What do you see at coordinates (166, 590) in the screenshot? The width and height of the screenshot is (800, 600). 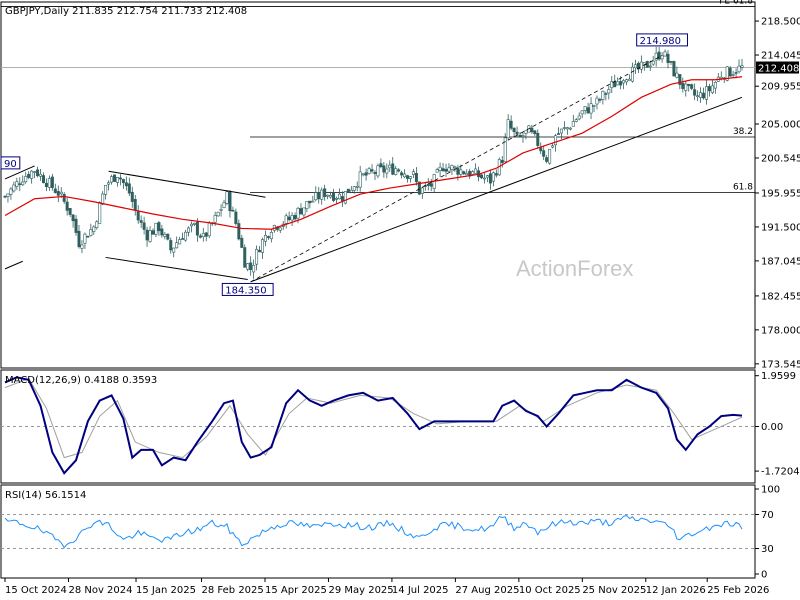 I see `time-tick-label: 15 Jan 2025` at bounding box center [166, 590].